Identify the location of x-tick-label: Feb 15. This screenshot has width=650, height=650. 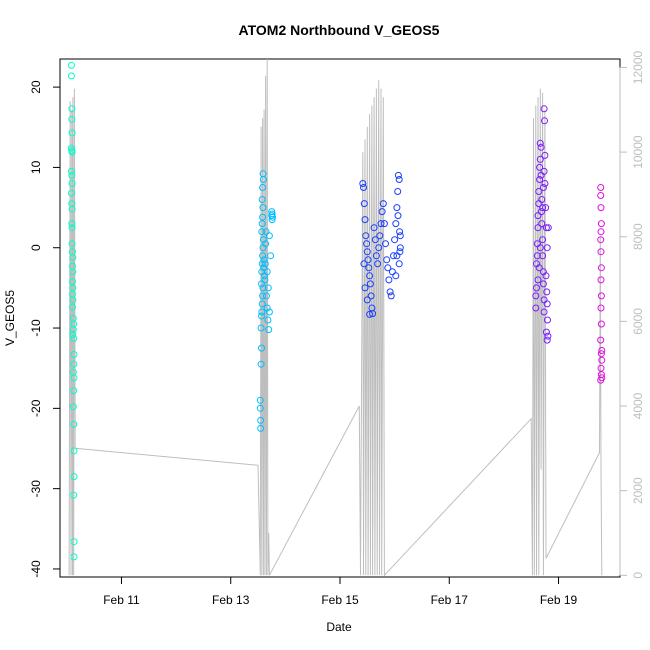
(340, 600).